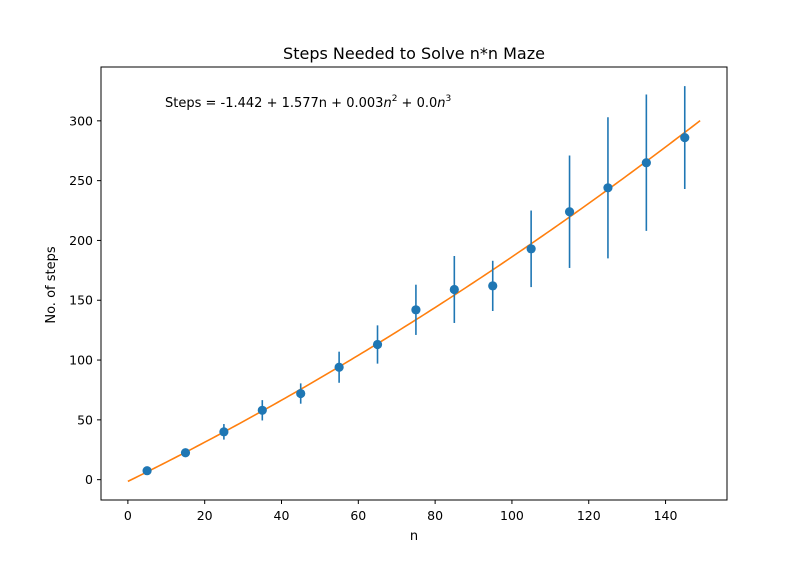 This screenshot has width=808, height=562. Describe the element at coordinates (128, 515) in the screenshot. I see `x-tick-label: 0` at that location.